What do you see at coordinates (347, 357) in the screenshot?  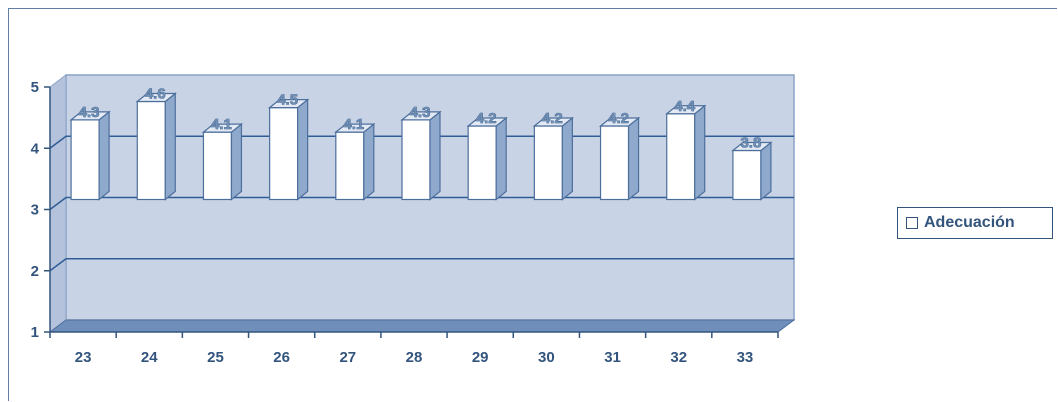 I see `x-tick-label: 27` at bounding box center [347, 357].